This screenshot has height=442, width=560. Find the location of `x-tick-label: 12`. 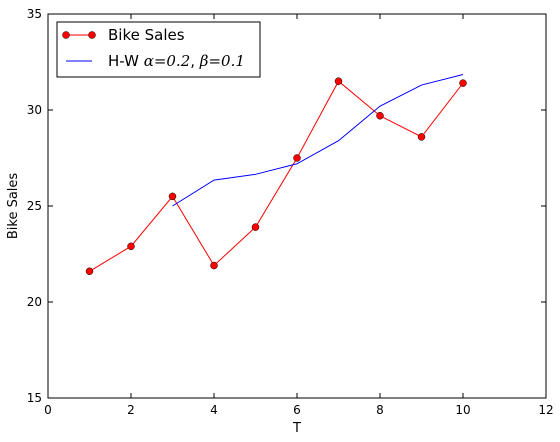

x-tick-label: 12 is located at coordinates (545, 410).